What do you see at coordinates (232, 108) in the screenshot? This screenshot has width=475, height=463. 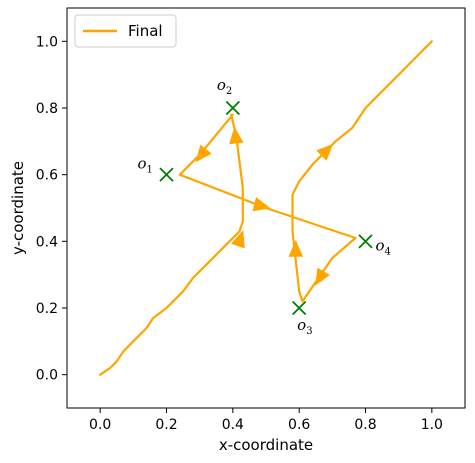 I see `observation-marker-o2` at bounding box center [232, 108].